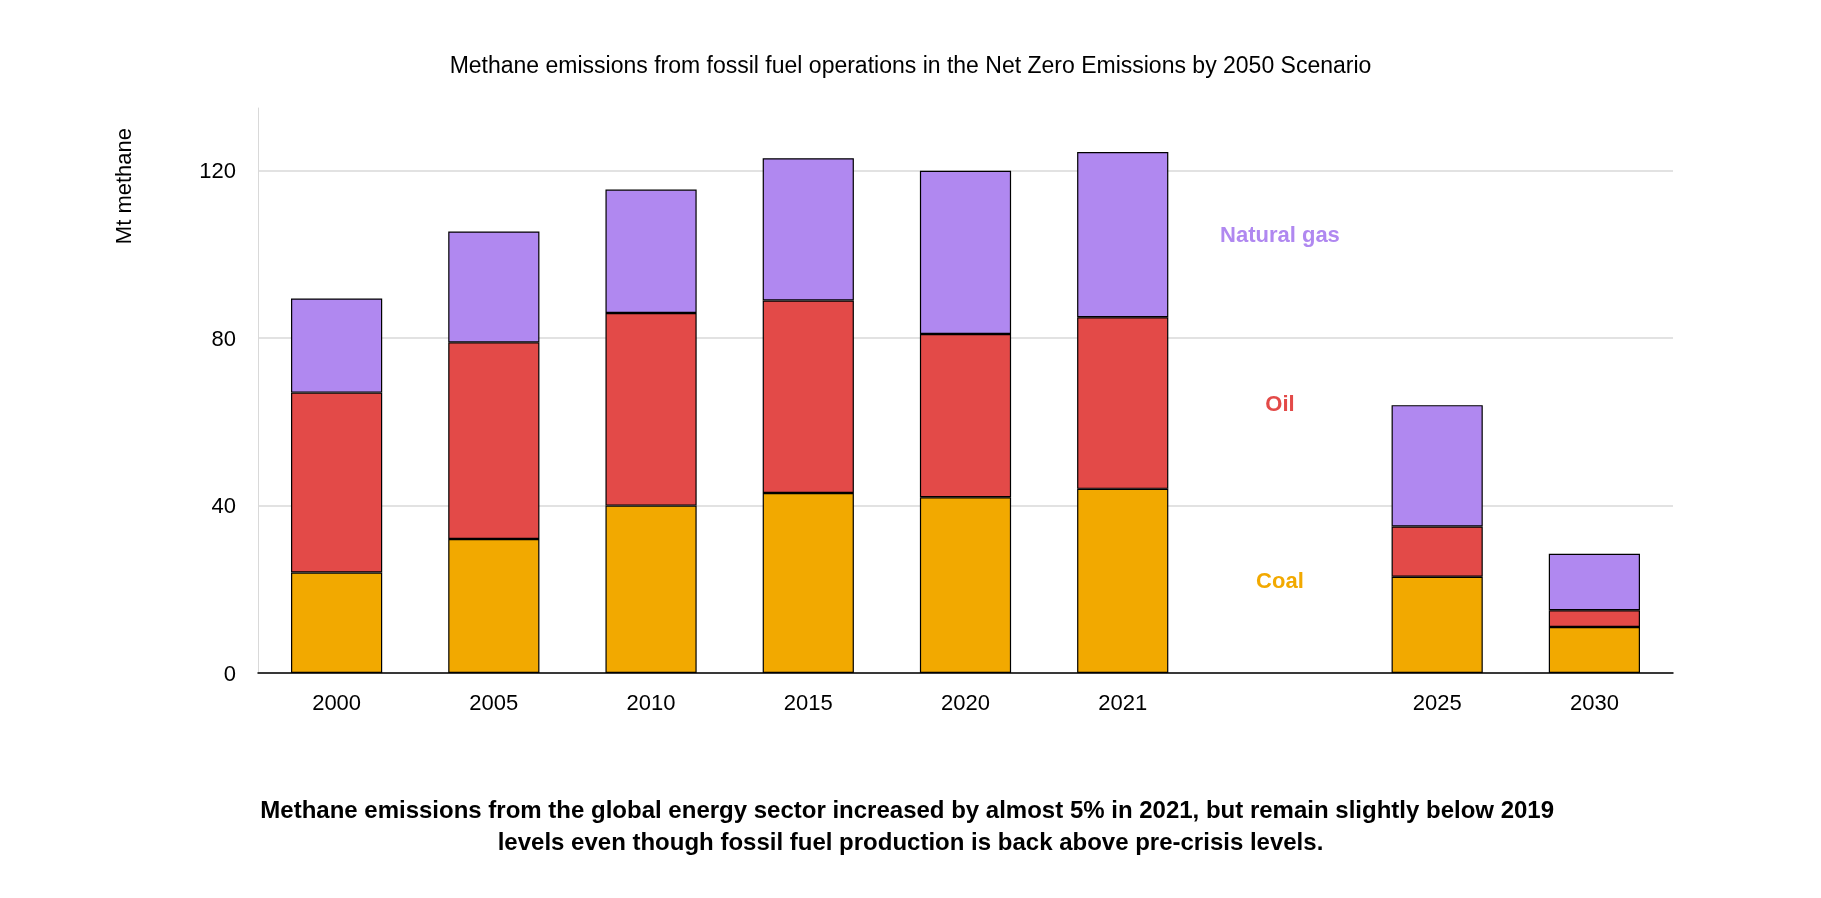  I want to click on text: Methane emissions from the global energy sector increased by almost 5% in 2021, but remain slightly below 2019 levels even though fossil fuel production is back above pre-crisis levels., so click(910, 825).